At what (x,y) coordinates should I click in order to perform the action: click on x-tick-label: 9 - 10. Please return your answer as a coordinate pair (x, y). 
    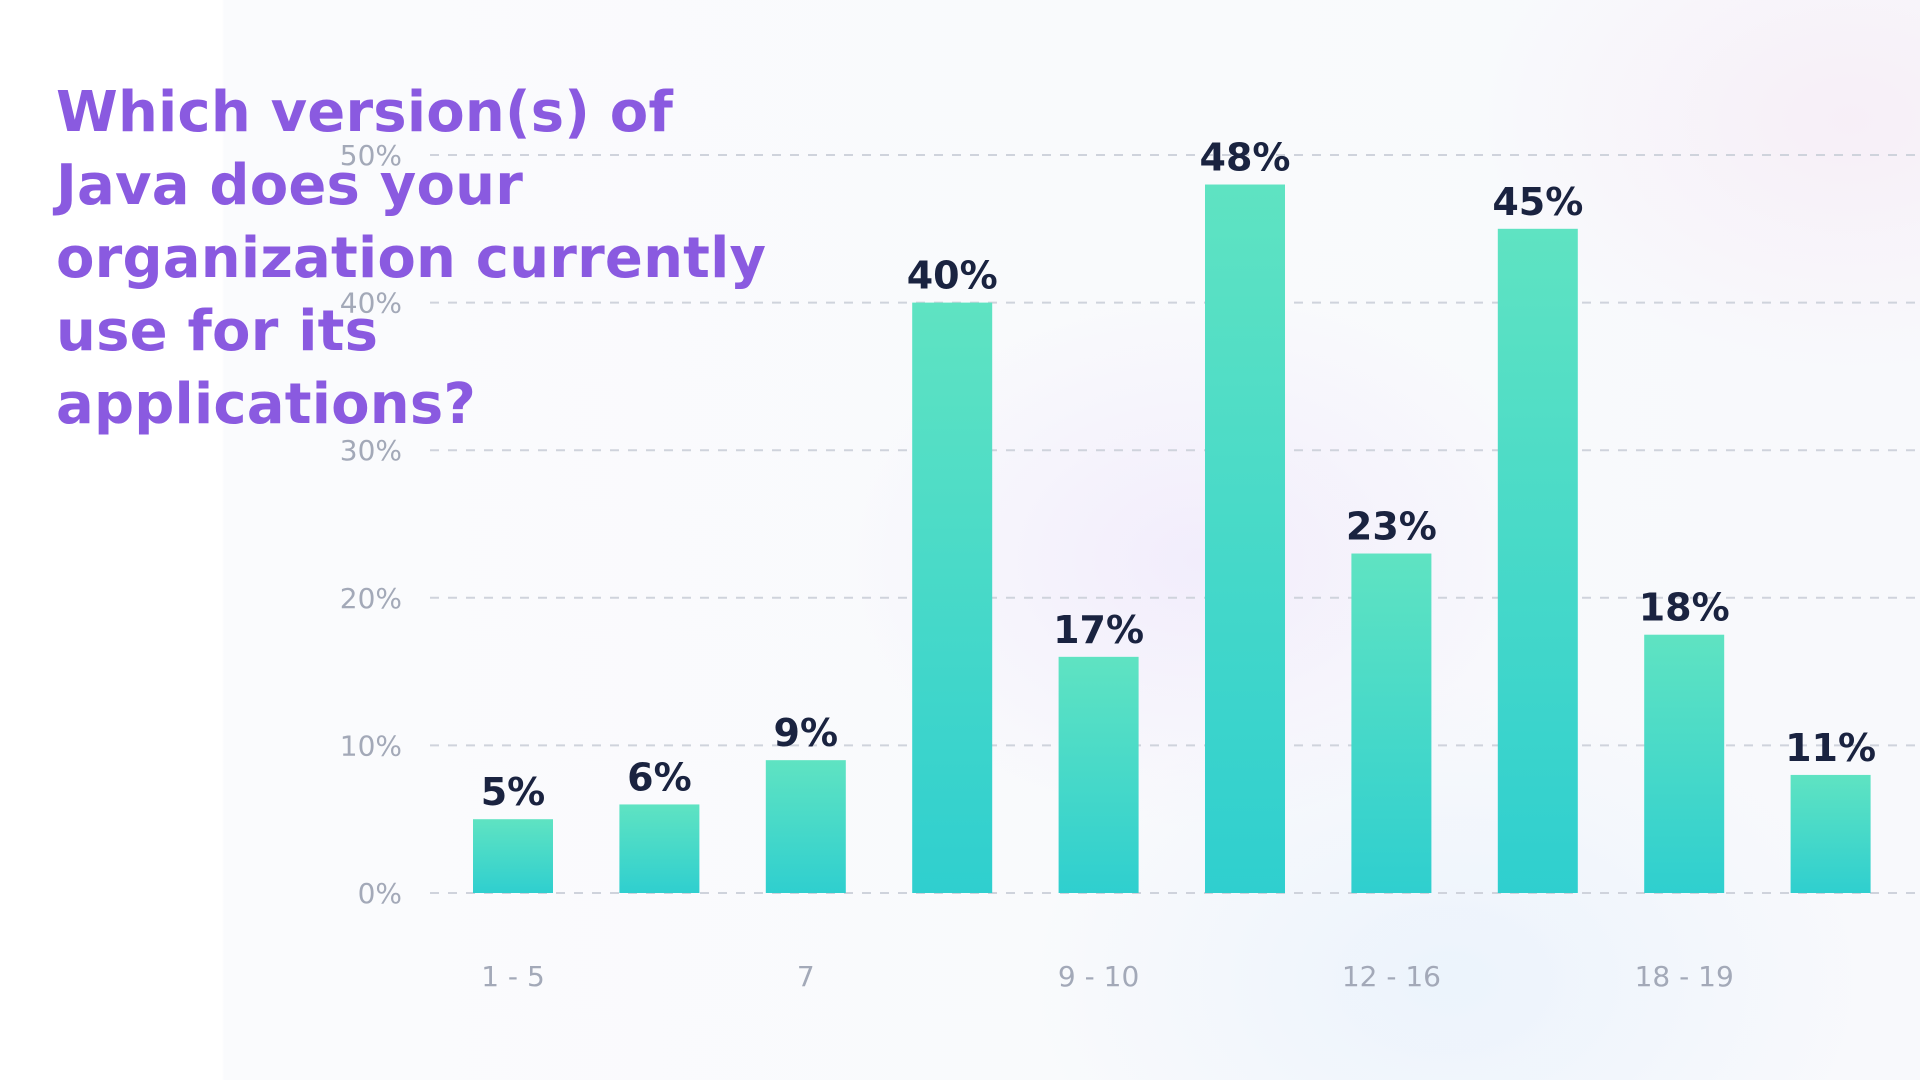
    Looking at the image, I should click on (1098, 976).